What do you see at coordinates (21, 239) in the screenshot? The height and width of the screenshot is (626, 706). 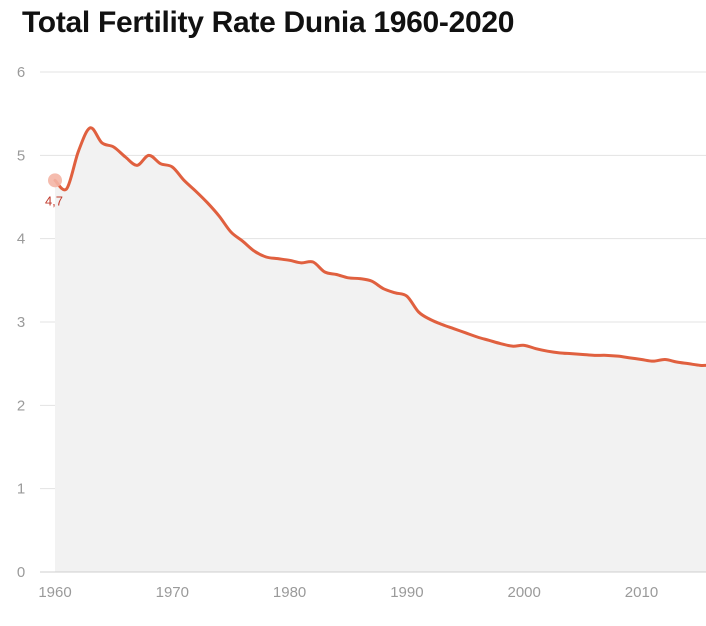 I see `y-tick-label-4: 4` at bounding box center [21, 239].